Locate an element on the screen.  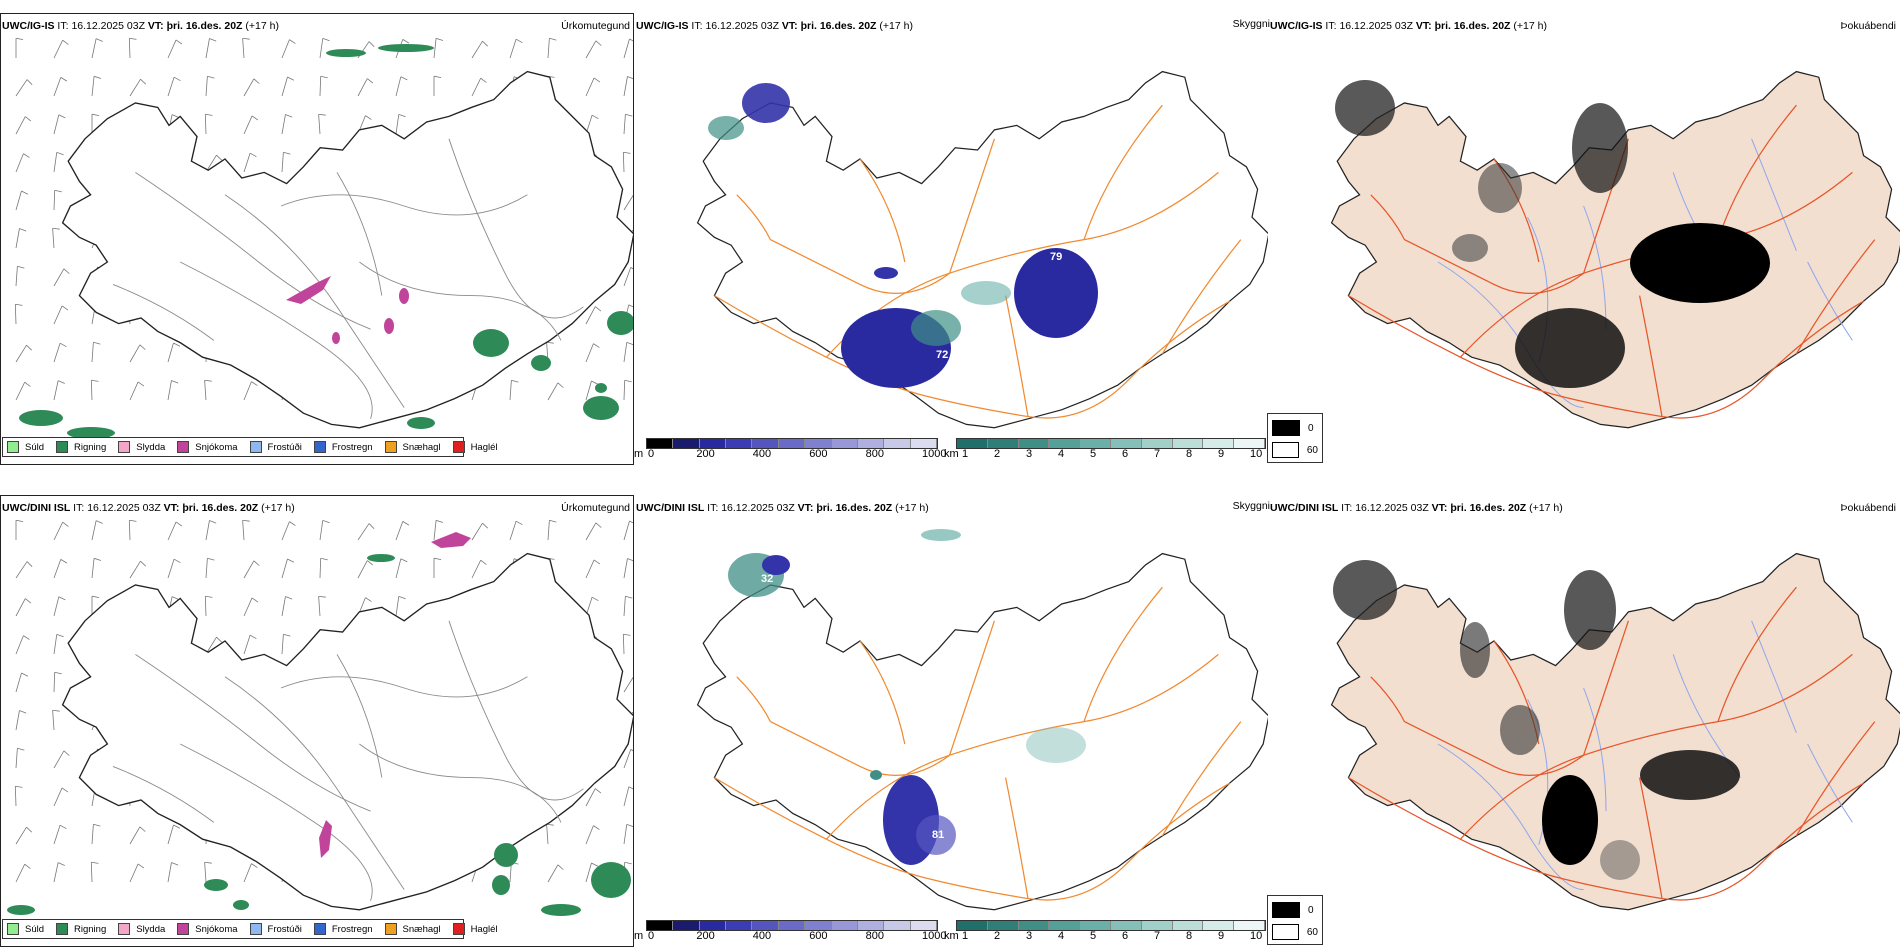
colorbar-tick: 800 is located at coordinates (874, 454).